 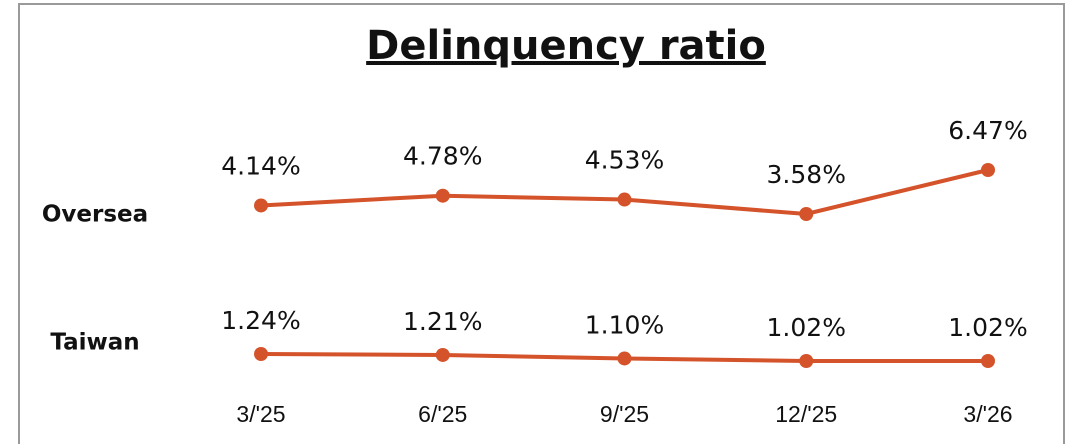 I want to click on value-label: 4.53%, so click(x=624, y=160).